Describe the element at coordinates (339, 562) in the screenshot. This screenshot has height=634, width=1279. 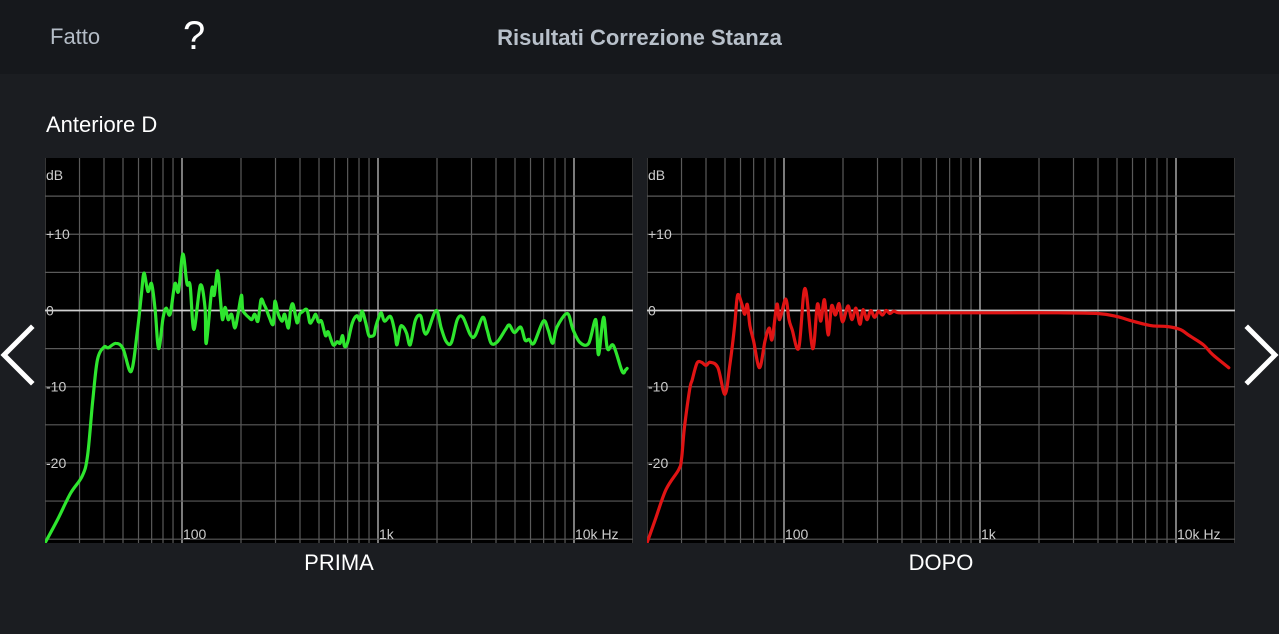
I see `chart-label-before: PRIMA` at that location.